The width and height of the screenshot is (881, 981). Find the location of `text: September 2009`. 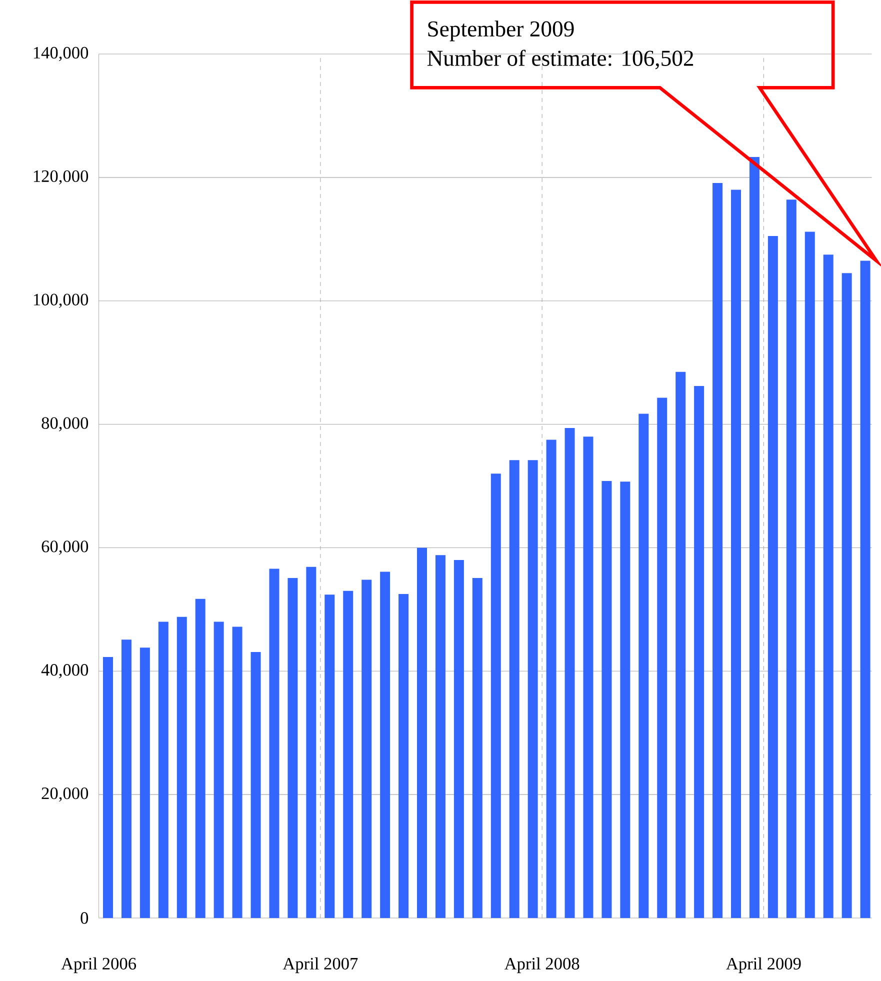

text: September 2009 is located at coordinates (501, 31).